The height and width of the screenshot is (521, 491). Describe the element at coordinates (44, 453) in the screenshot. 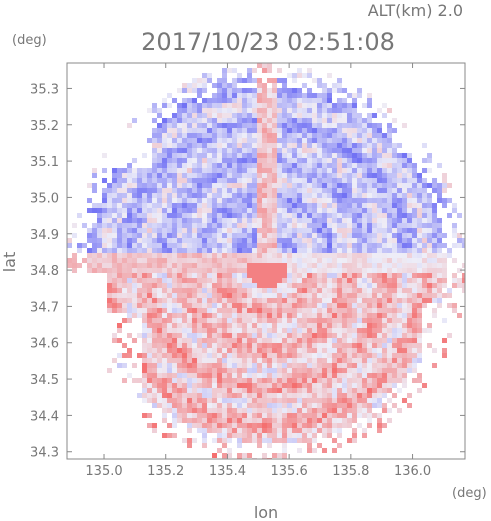

I see `y-tick-label: 34.3` at that location.